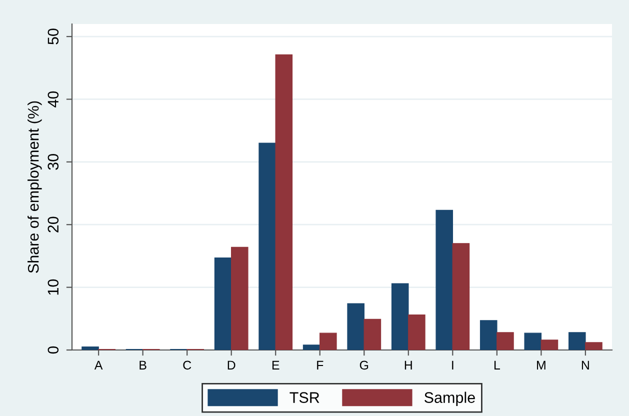 The height and width of the screenshot is (416, 629). I want to click on x-tick-label: M, so click(541, 365).